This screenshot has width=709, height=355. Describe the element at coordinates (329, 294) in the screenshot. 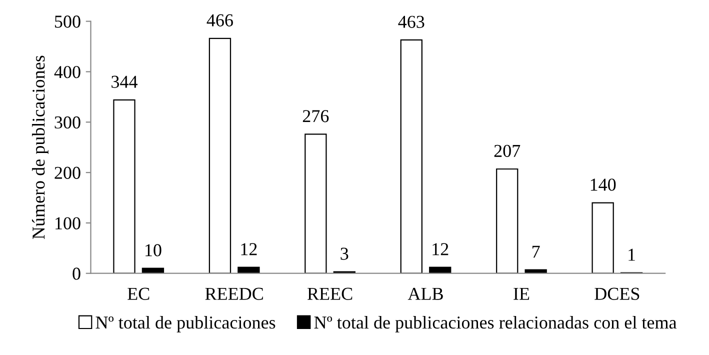

I see `x-tick-label: REEC` at that location.